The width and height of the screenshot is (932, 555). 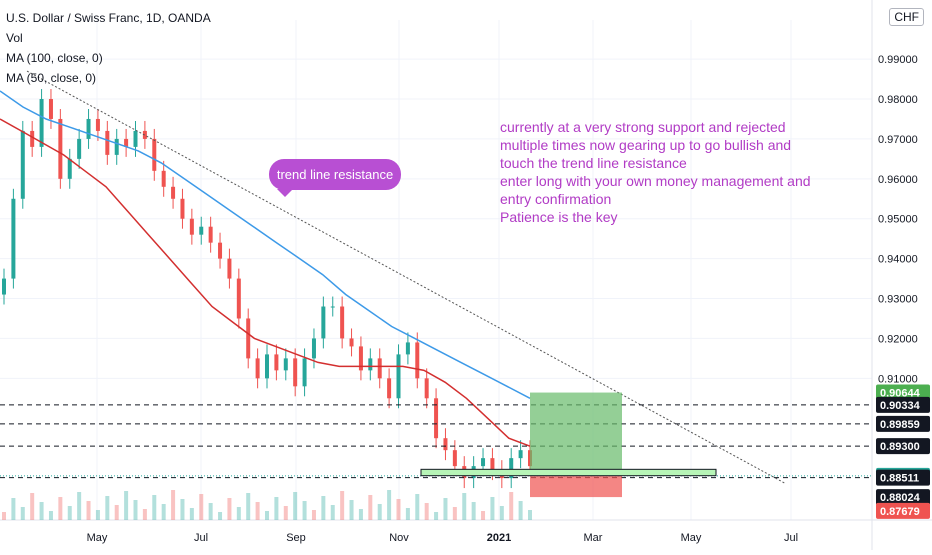 What do you see at coordinates (900, 394) in the screenshot?
I see `price-label: 0.90644` at bounding box center [900, 394].